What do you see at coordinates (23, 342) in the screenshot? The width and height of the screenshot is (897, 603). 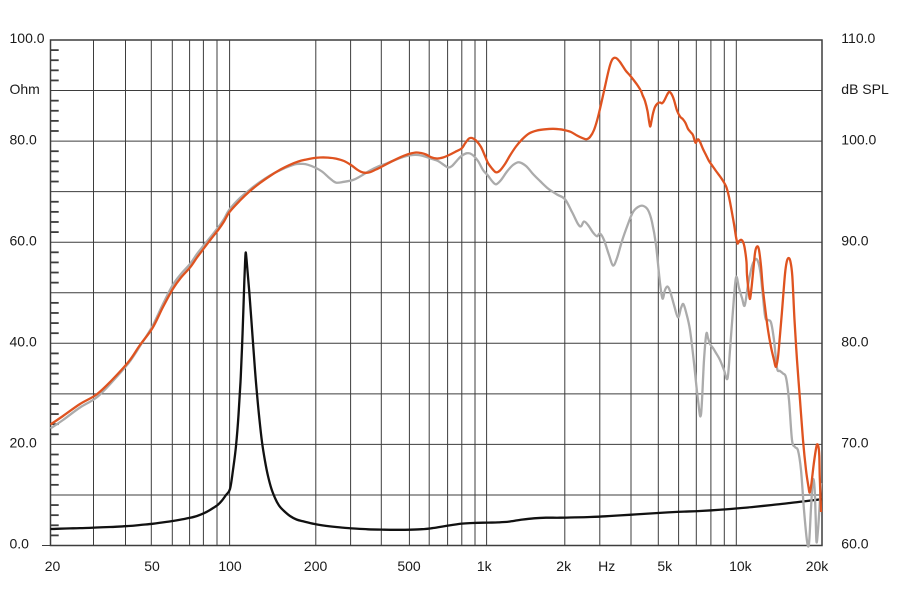 I see `svg-text: 40.0` at bounding box center [23, 342].